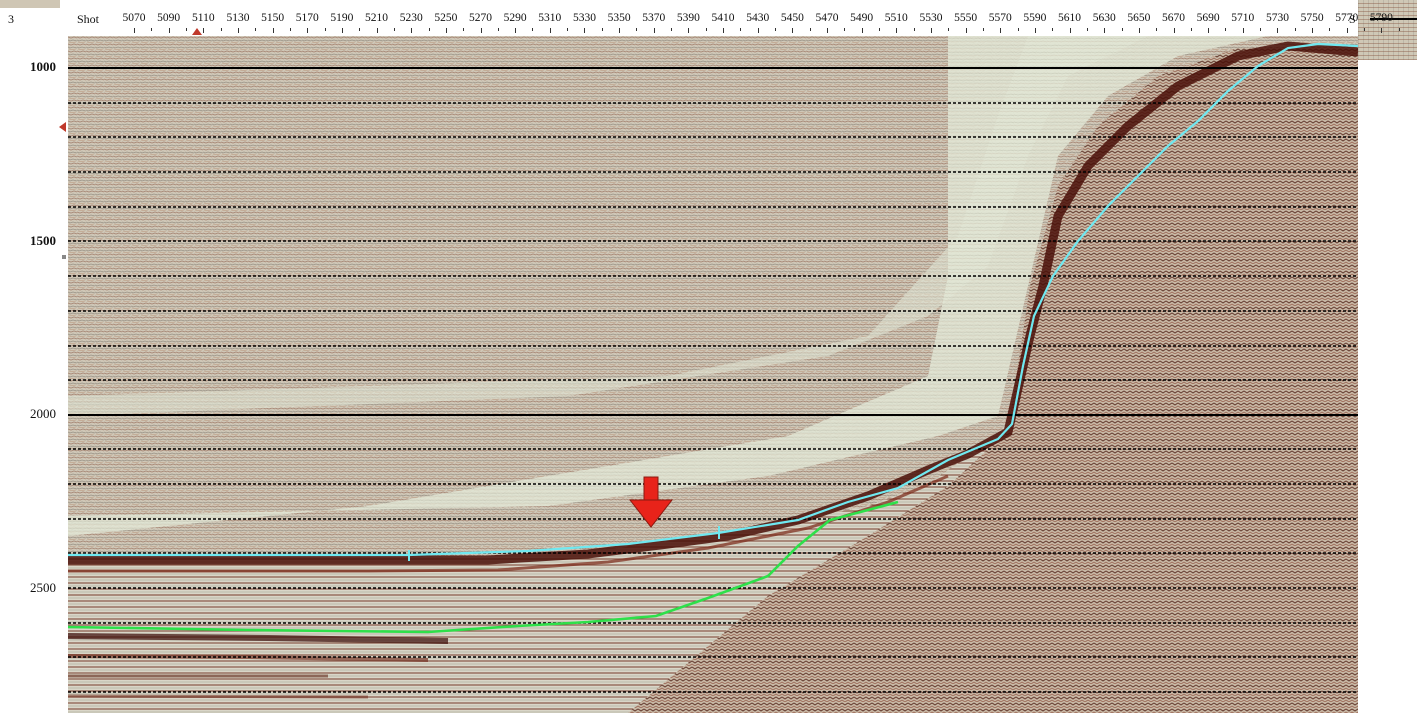 The height and width of the screenshot is (713, 1417). I want to click on shot-tick-label: 5530, so click(930, 18).